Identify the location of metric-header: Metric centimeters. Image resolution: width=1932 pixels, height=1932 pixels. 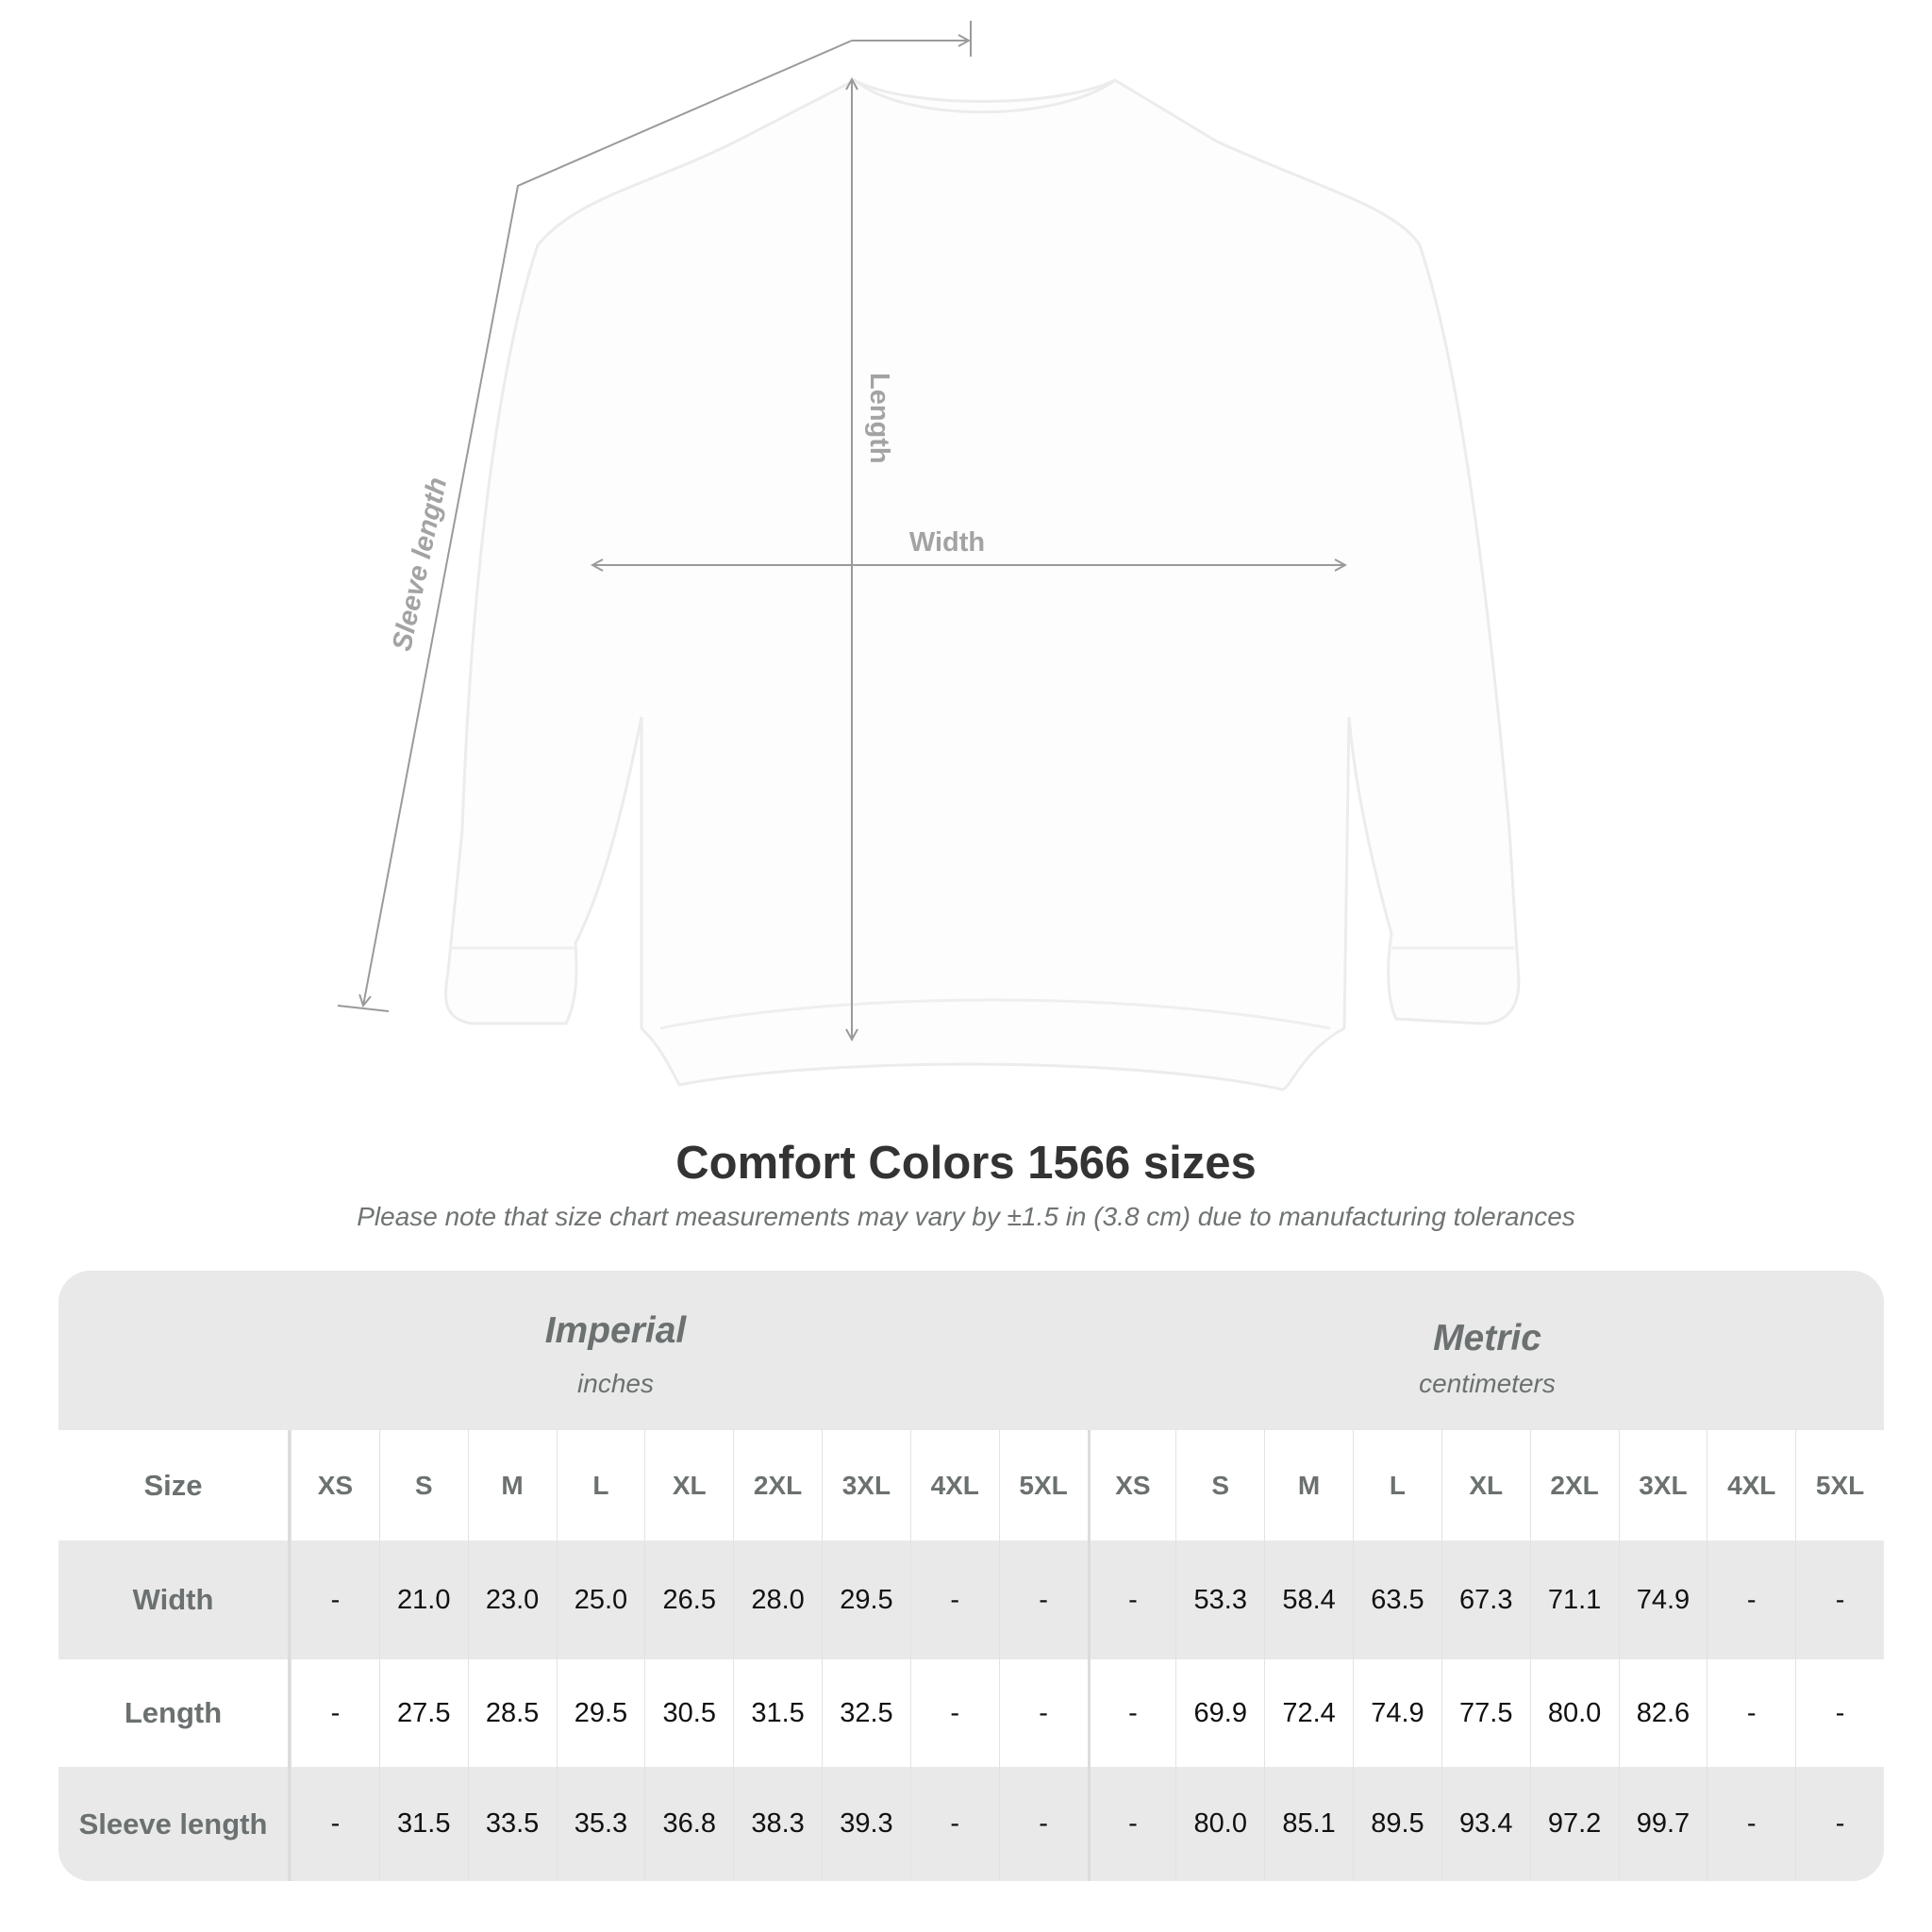
(1486, 1358).